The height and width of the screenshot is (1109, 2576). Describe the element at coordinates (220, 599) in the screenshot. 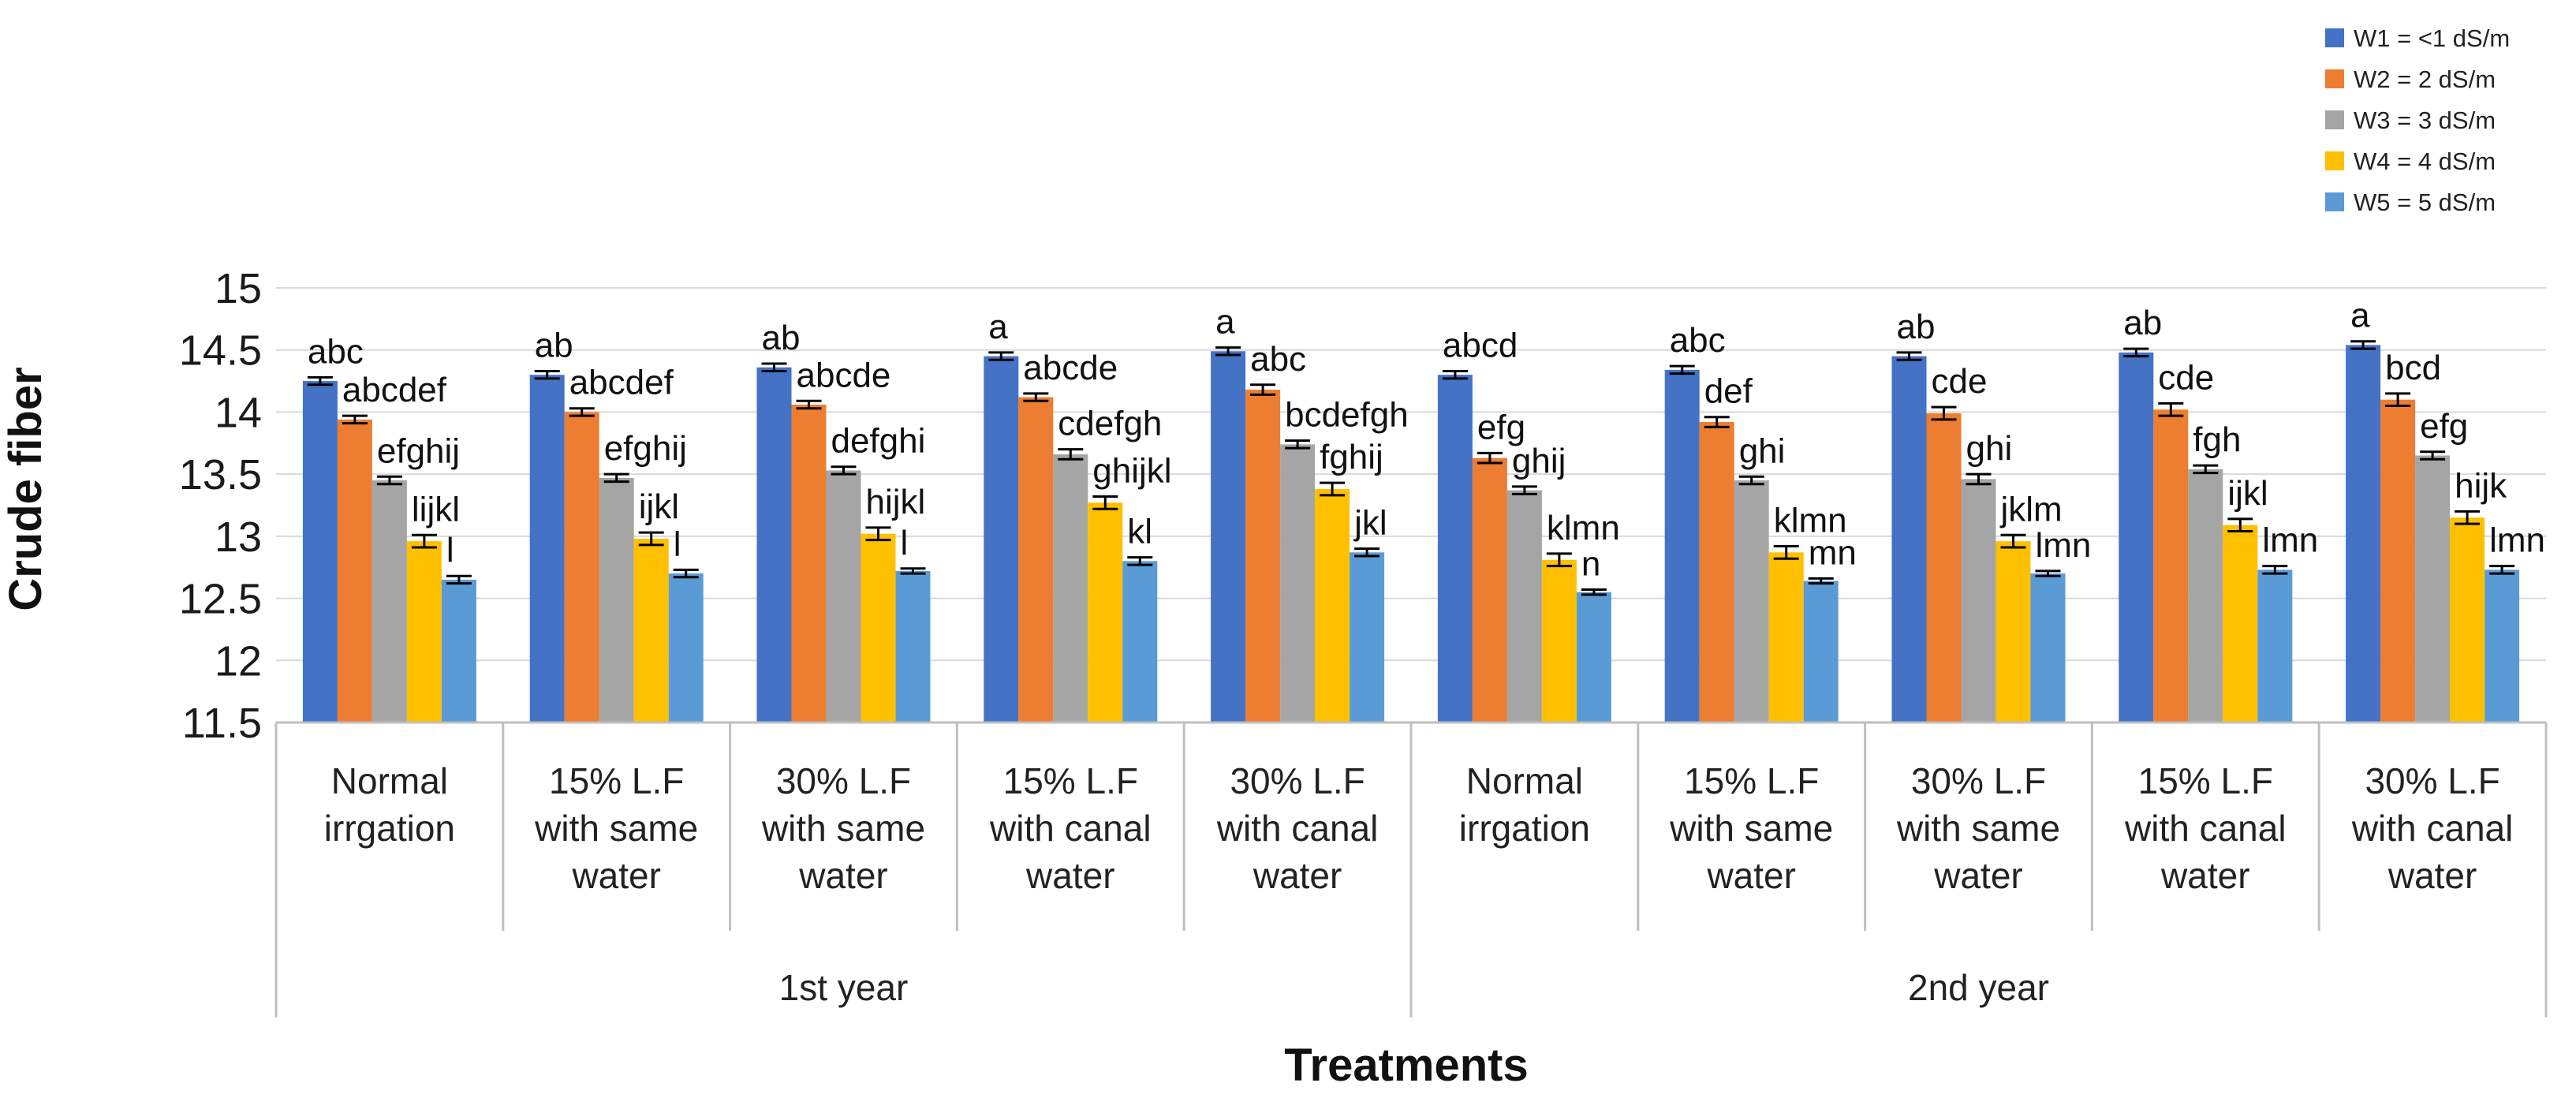

I see `y-tick-label: 12.5` at that location.